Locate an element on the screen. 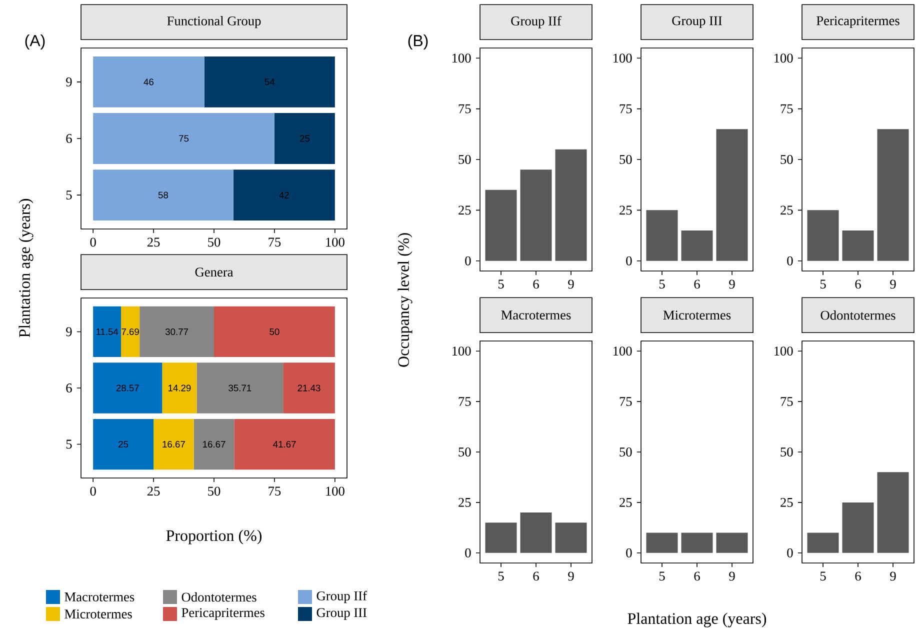  legend-label: Pericapritermes is located at coordinates (223, 614).